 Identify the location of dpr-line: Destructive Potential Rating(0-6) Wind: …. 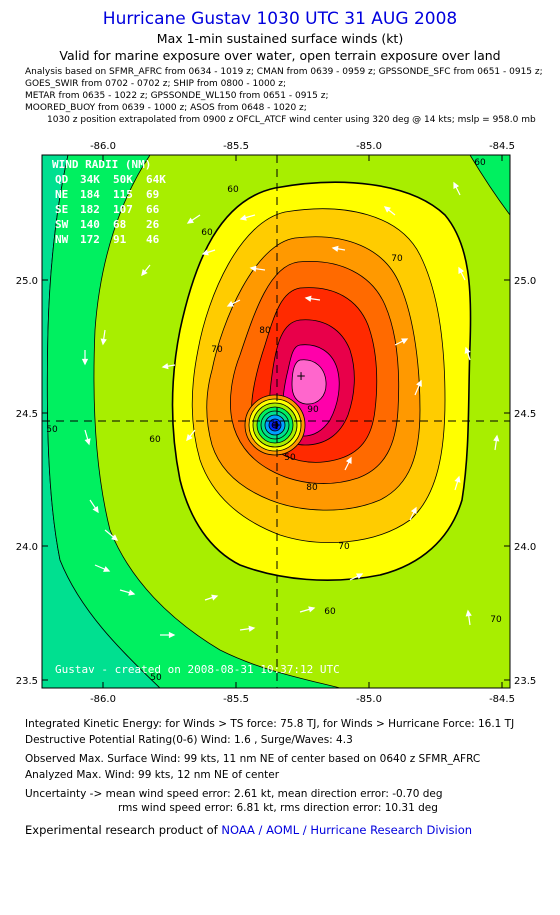
(189, 740).